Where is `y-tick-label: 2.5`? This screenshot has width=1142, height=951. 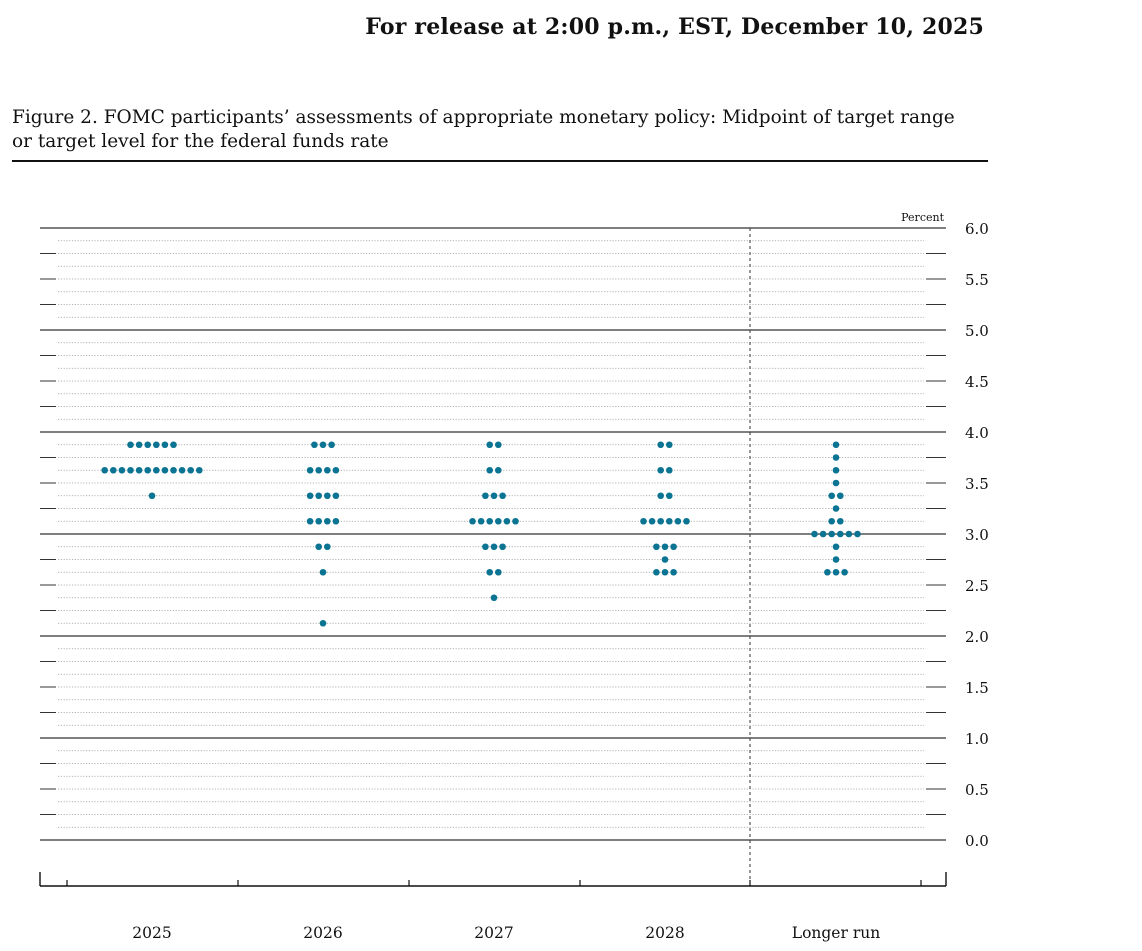
y-tick-label: 2.5 is located at coordinates (977, 586).